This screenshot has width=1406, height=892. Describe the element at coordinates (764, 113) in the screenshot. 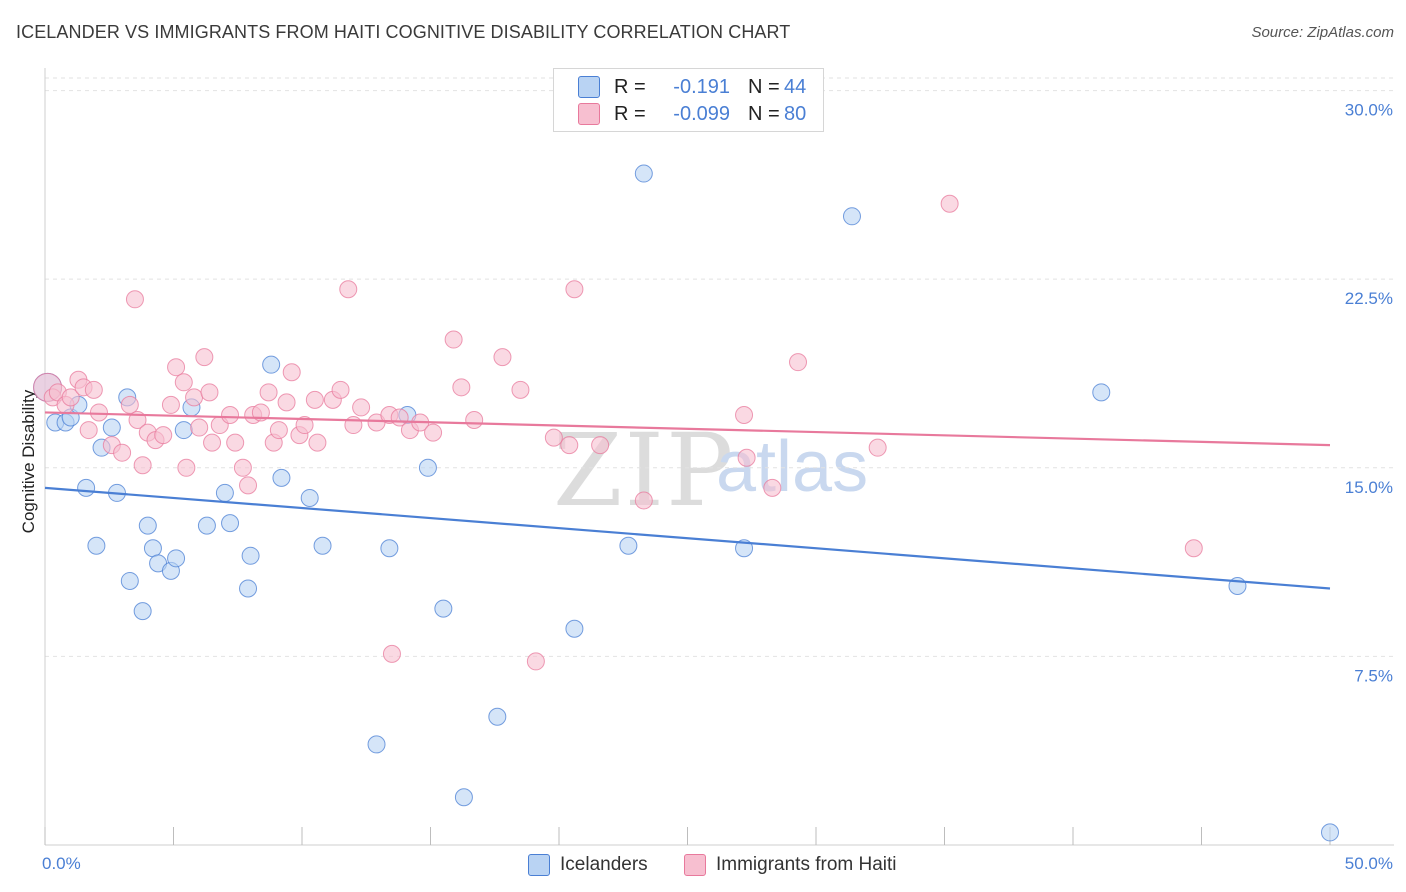

I see `n-label: N =` at that location.